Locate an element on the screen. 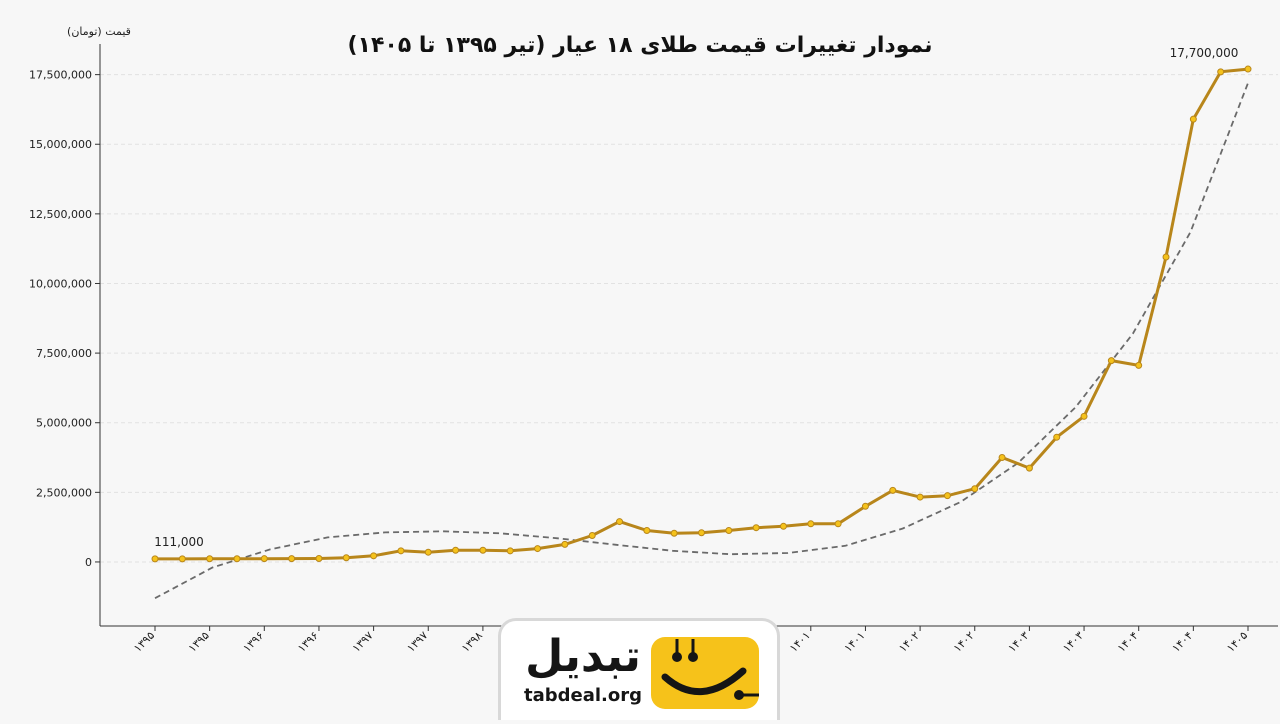 This screenshot has width=1280, height=724. y-tick-label: 0 is located at coordinates (88, 562).